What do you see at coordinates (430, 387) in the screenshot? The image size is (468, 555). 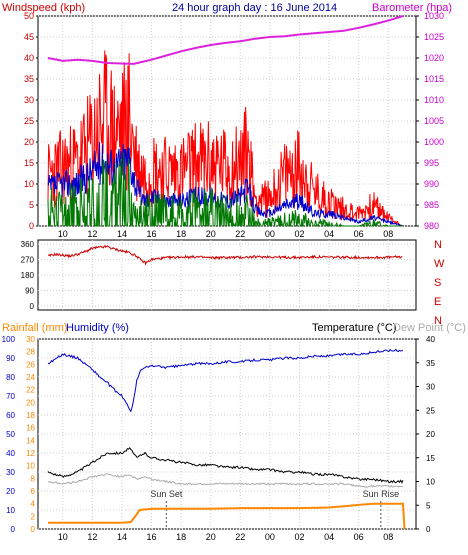 I see `temperature-tick-label: 30` at bounding box center [430, 387].